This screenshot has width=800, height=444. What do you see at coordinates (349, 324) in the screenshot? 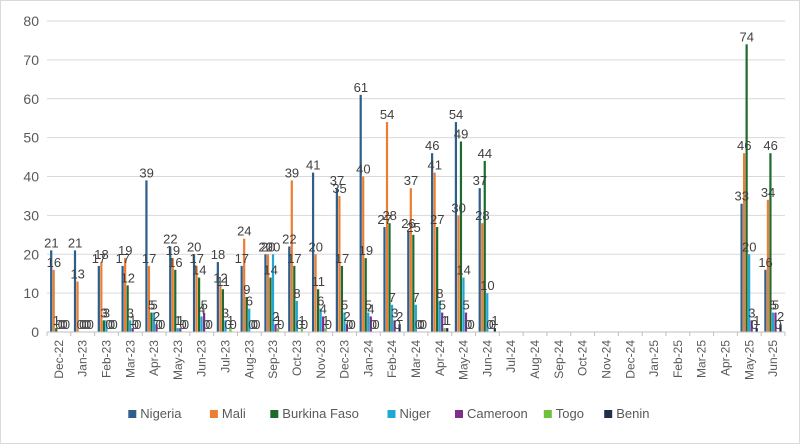
I see `data-label-togo-dec-23: 0` at bounding box center [349, 324].